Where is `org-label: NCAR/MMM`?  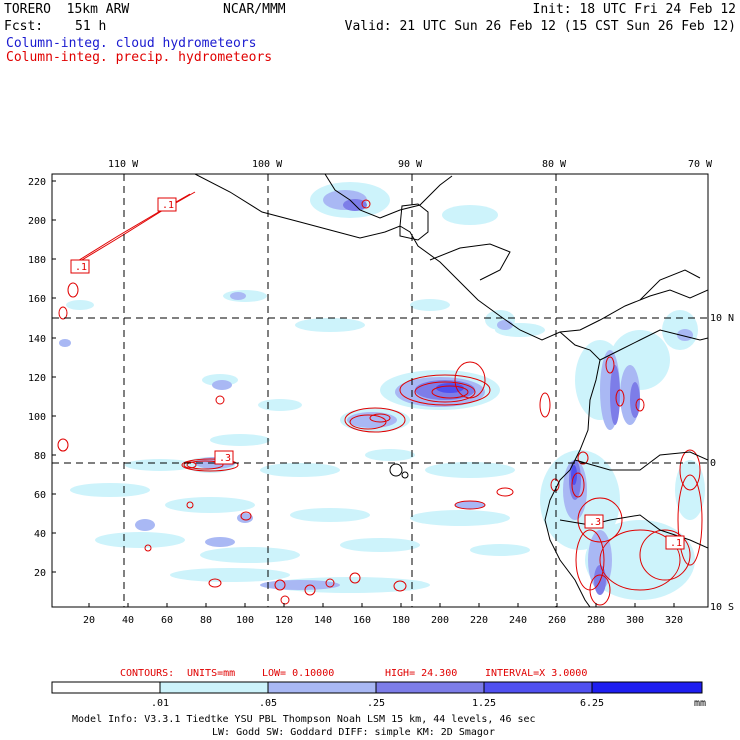
org-label: NCAR/MMM is located at coordinates (254, 9).